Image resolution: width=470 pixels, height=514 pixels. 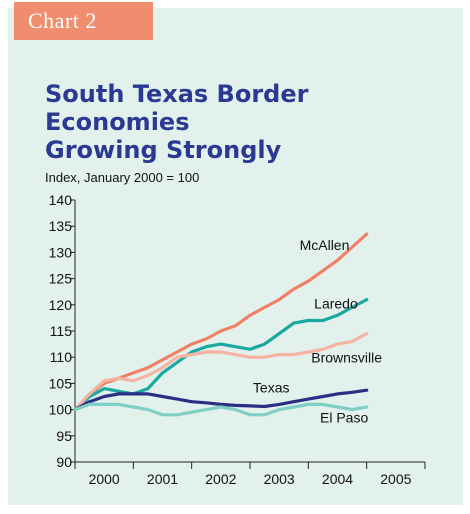 What do you see at coordinates (177, 108) in the screenshot?
I see `chart-title-line-1: South Texas Border Economies` at bounding box center [177, 108].